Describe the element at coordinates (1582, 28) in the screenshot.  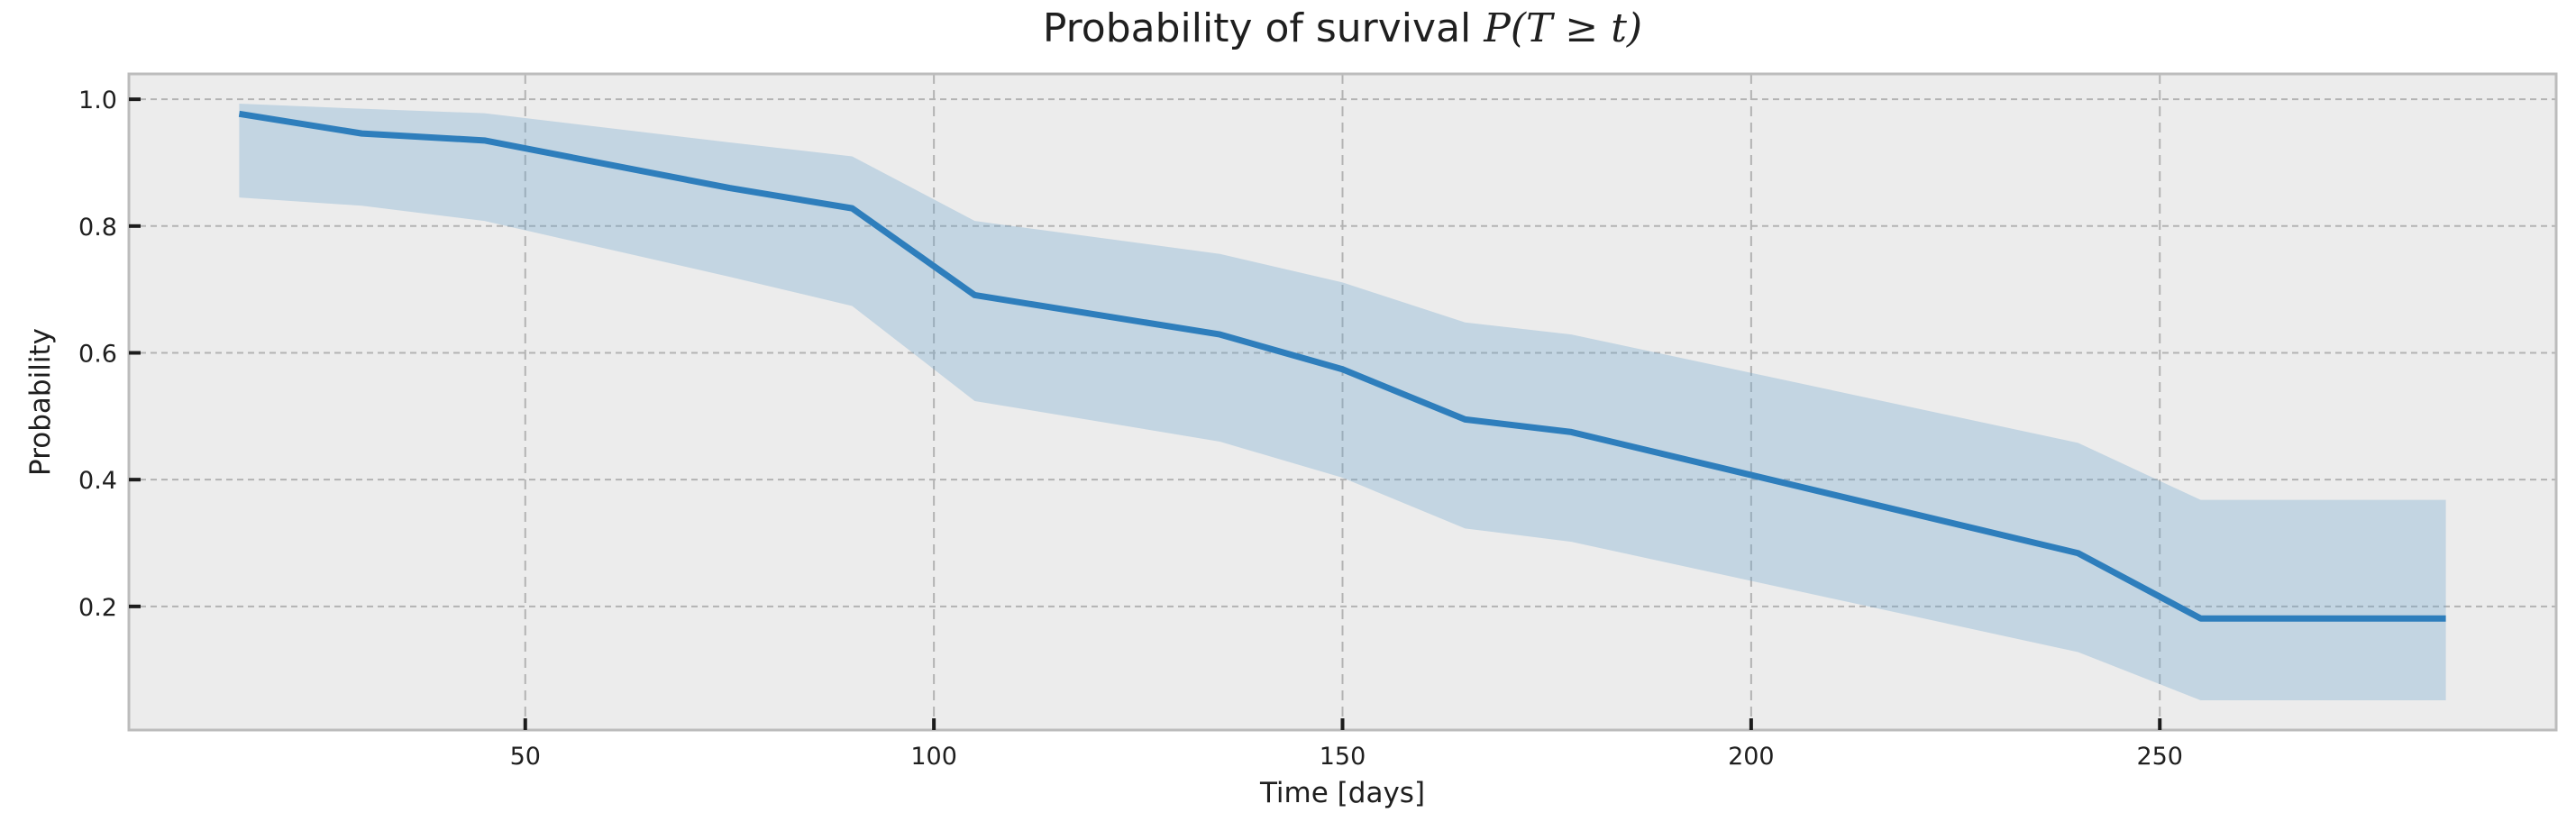
I see `geq-symbol: ≥` at that location.